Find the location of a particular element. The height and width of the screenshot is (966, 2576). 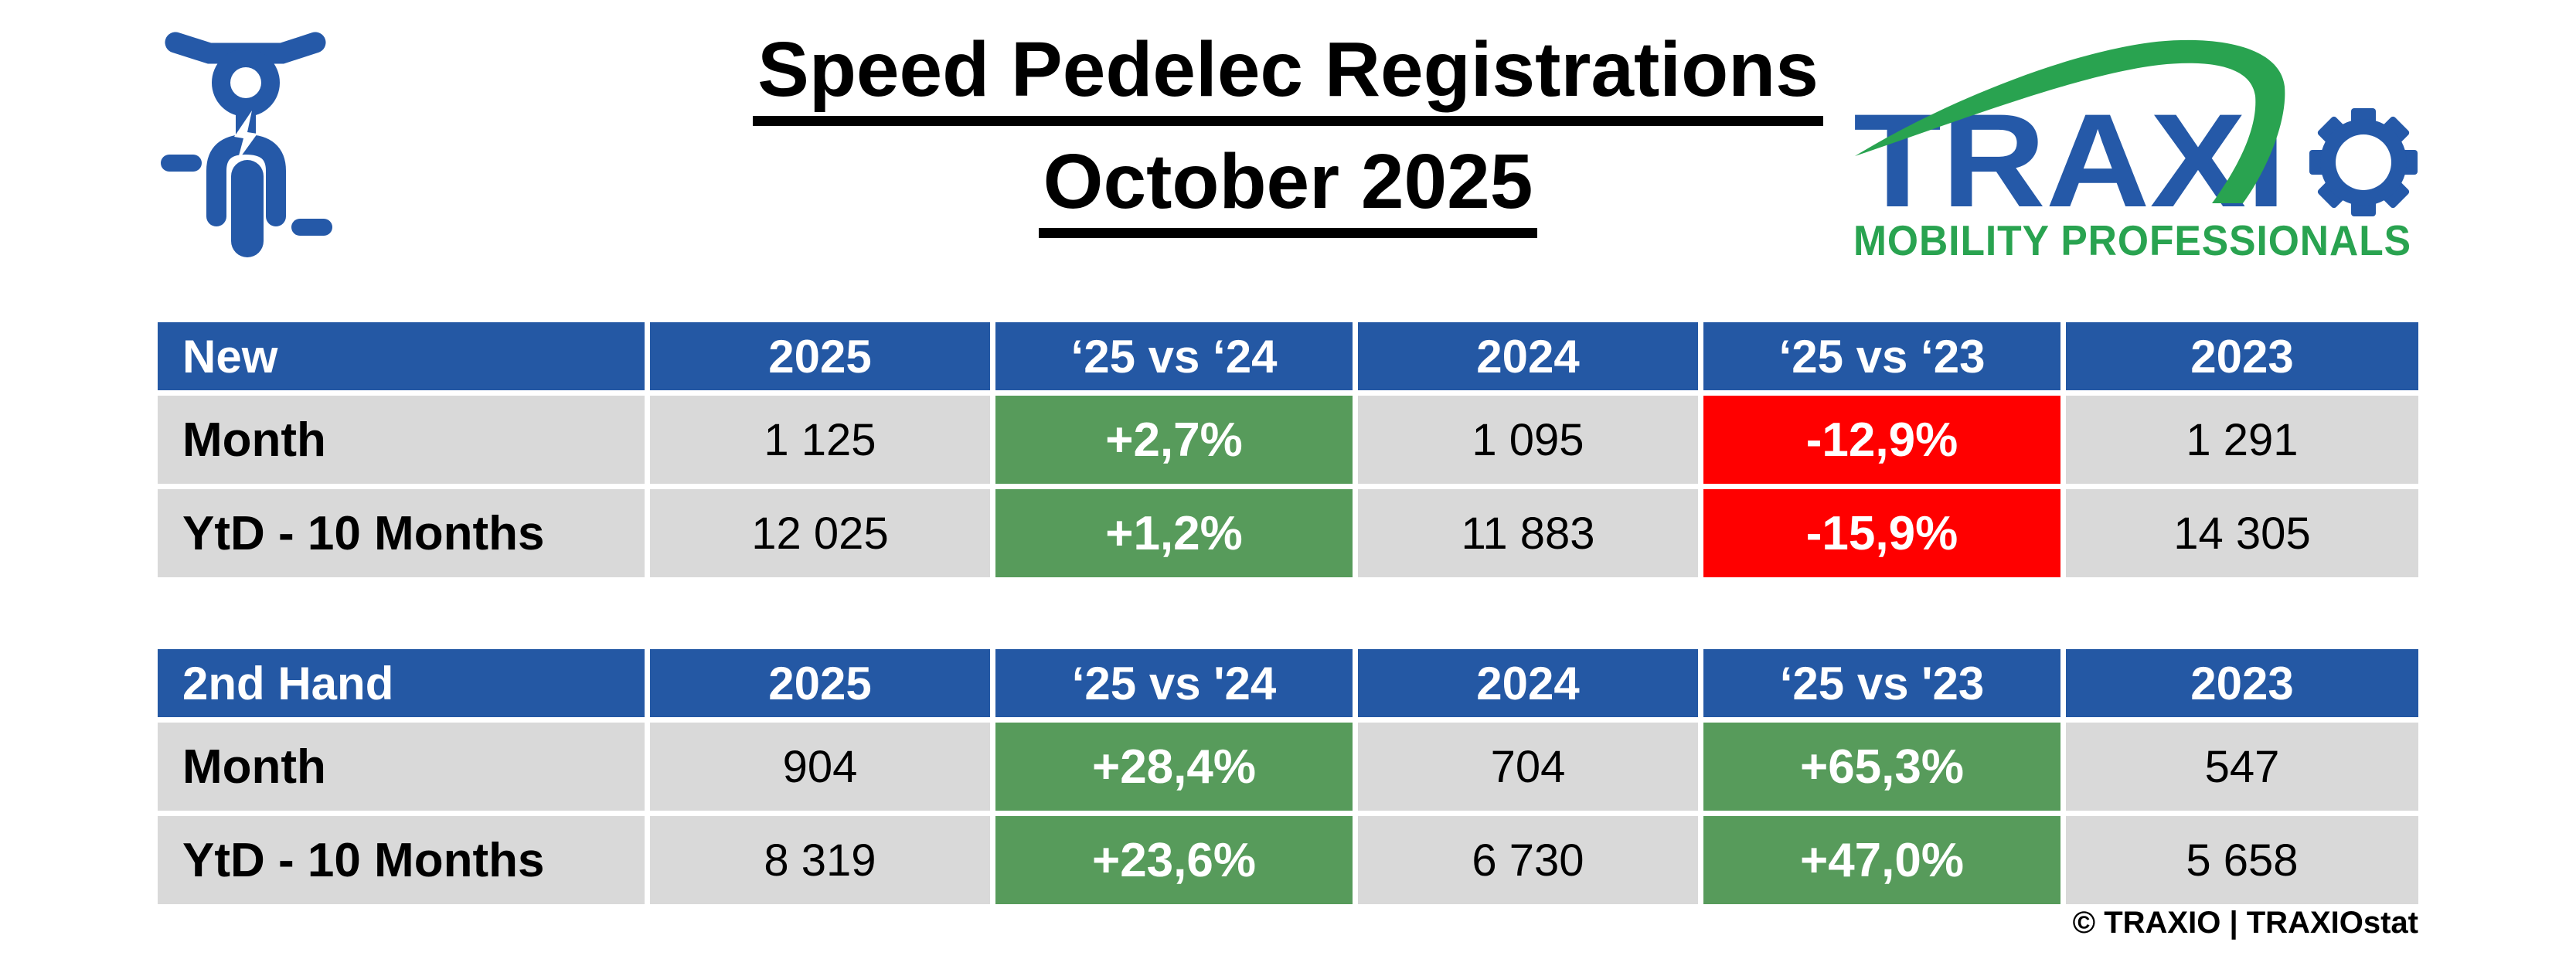

cell-month-25v24: +28,4% is located at coordinates (1174, 767).